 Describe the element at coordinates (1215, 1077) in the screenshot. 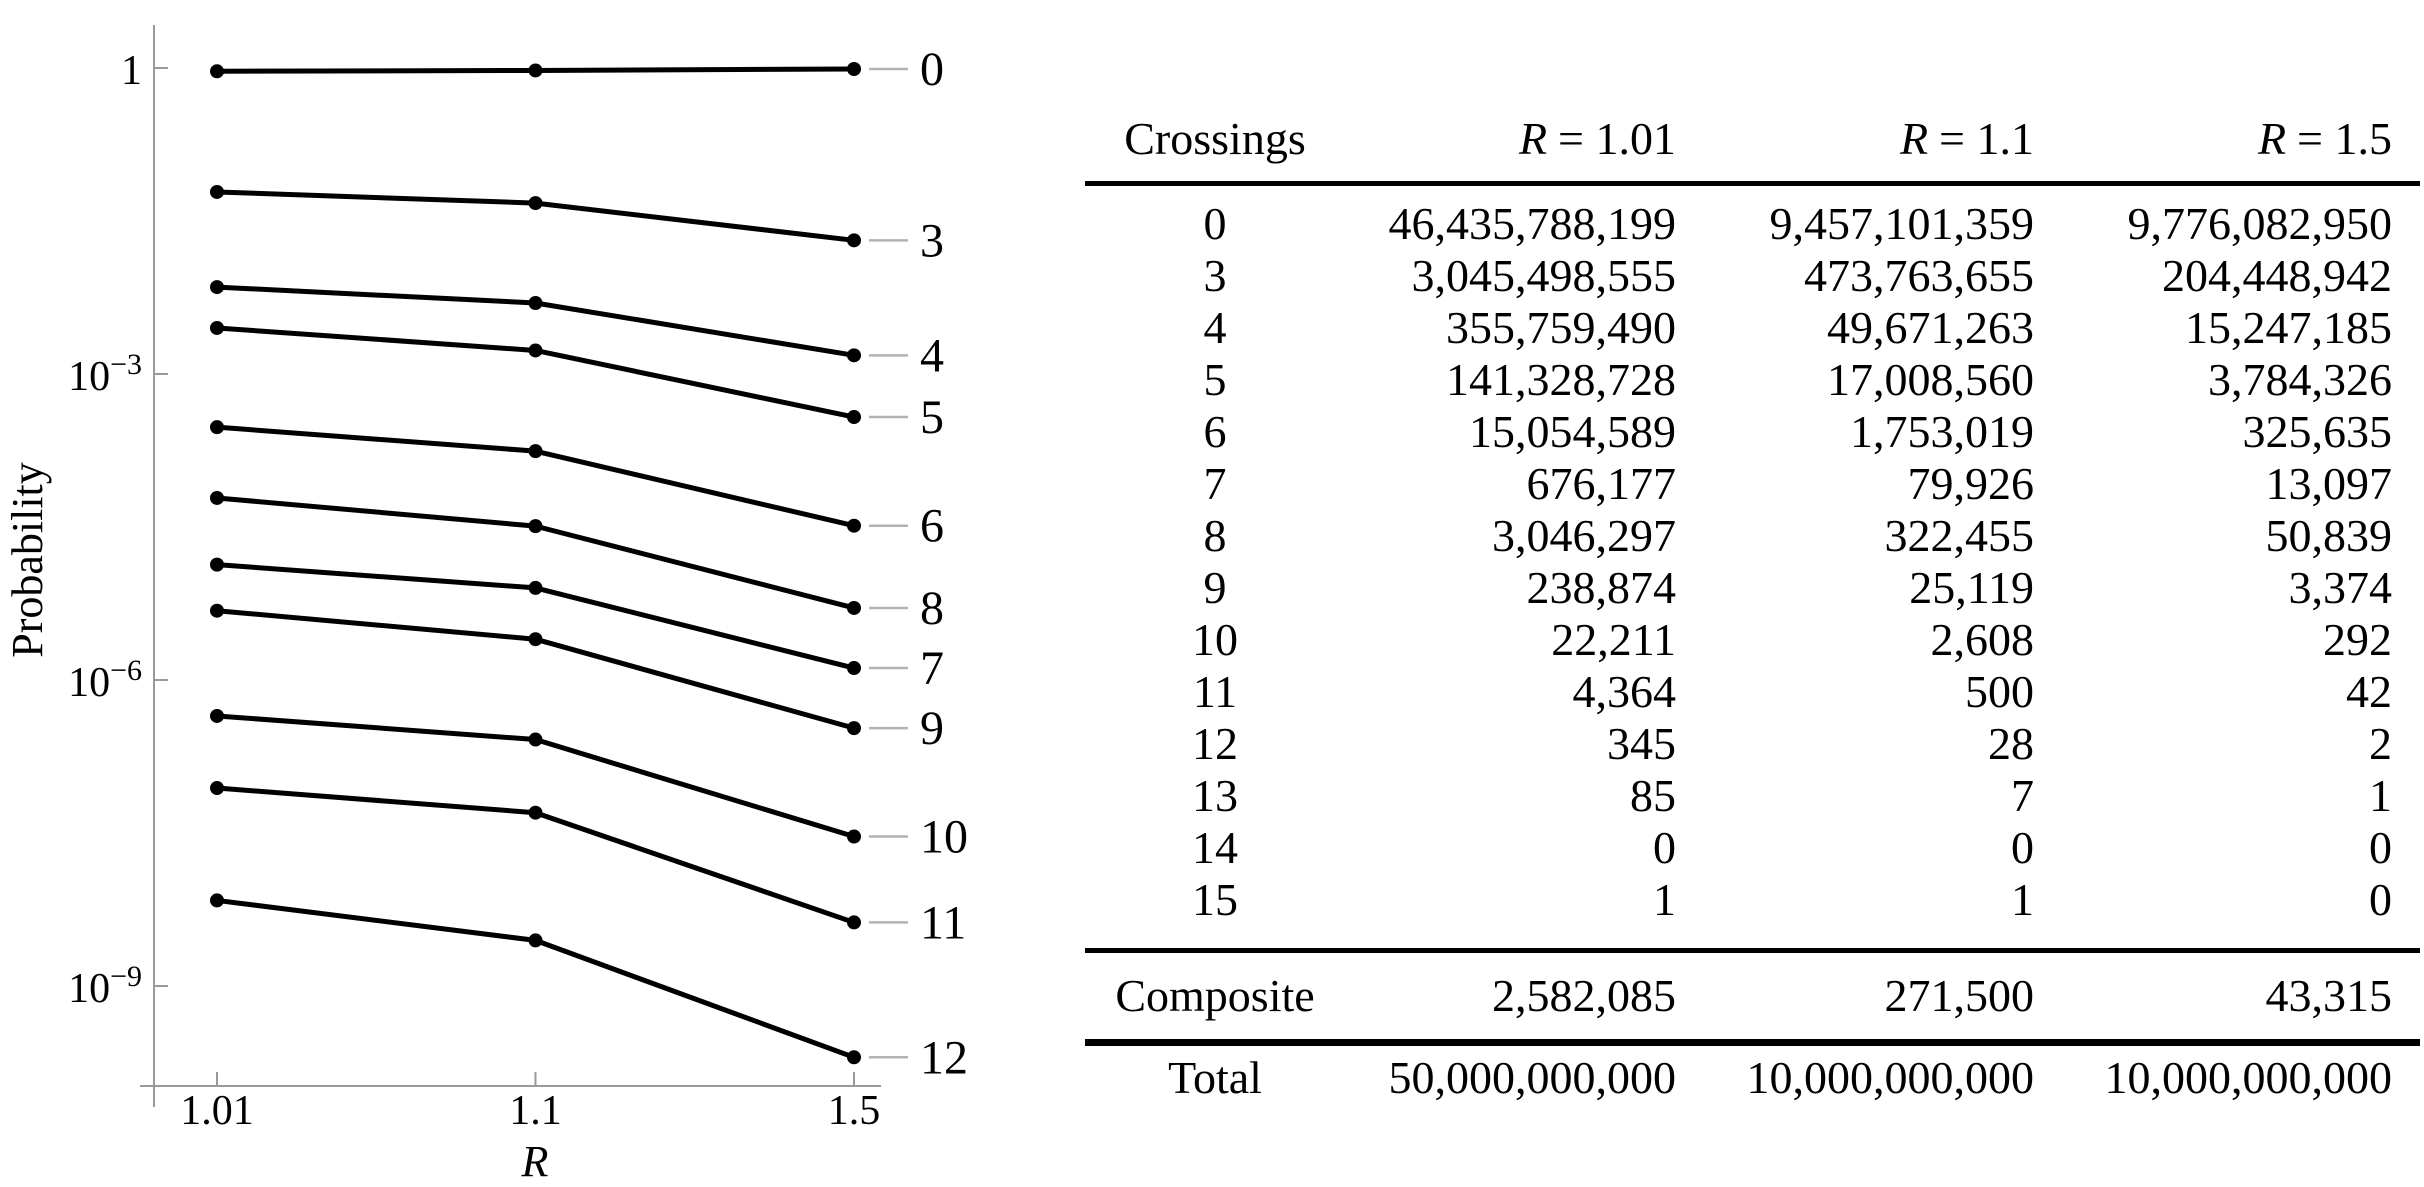

I see `total-label: Total` at that location.